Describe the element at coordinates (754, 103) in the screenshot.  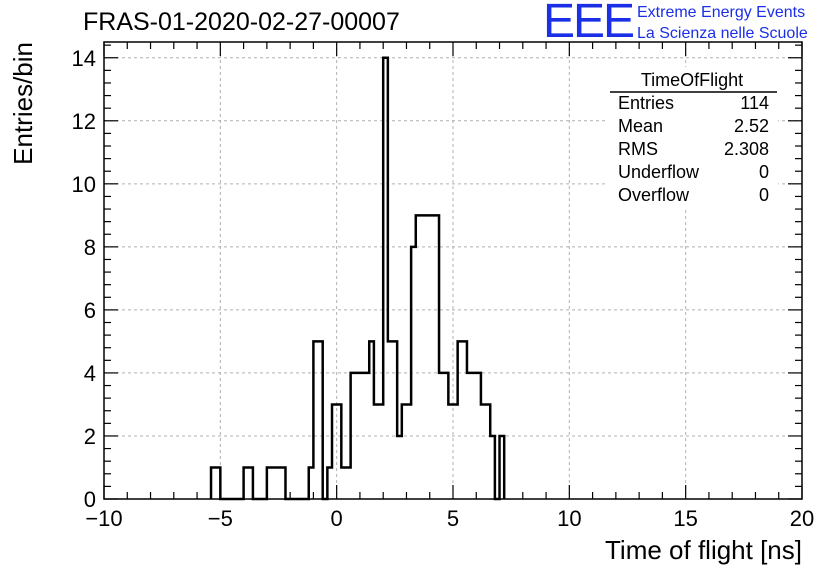
I see `stats-row-value: 114` at that location.